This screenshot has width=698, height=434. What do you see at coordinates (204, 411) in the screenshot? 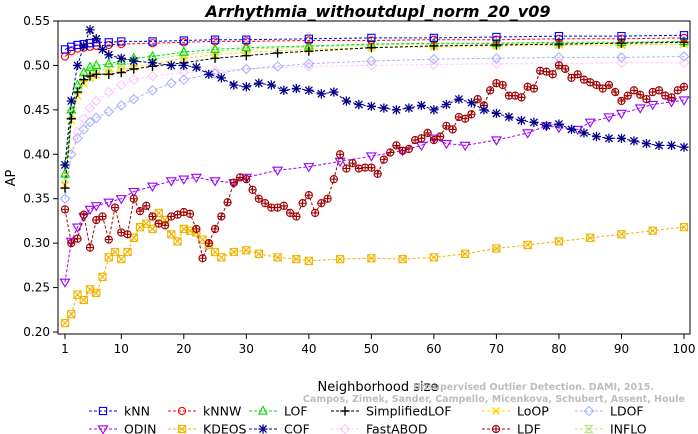
I see `legend-item-knnw: kNNW` at bounding box center [204, 411].